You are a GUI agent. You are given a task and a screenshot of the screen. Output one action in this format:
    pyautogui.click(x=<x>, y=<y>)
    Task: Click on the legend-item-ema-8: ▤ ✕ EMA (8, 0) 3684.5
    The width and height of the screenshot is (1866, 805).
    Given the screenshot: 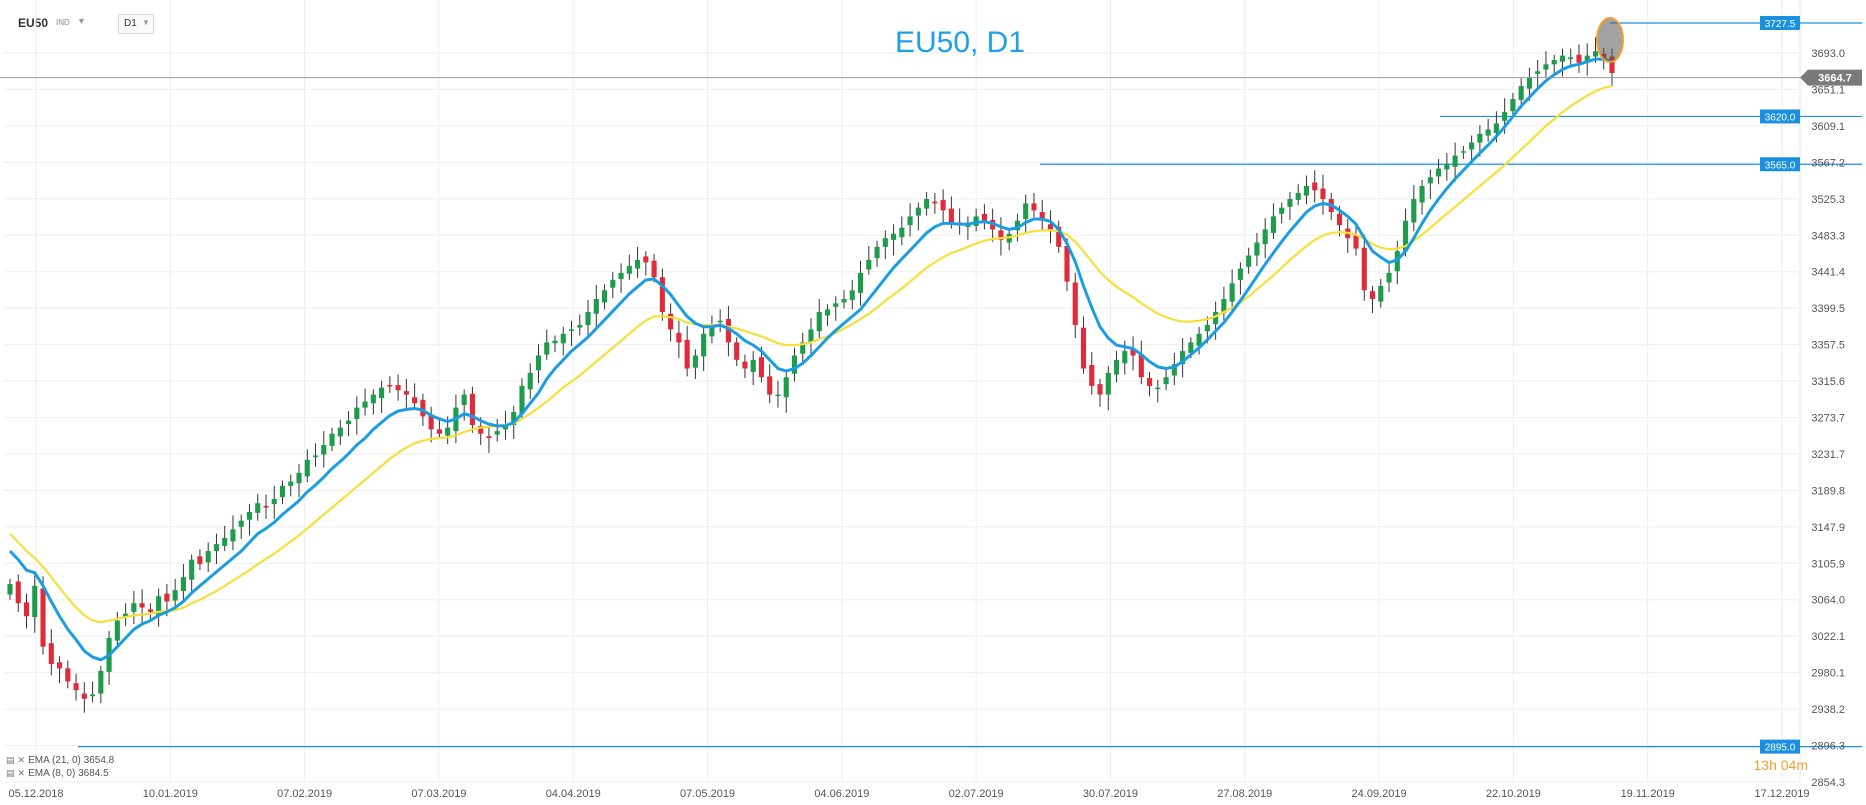 What is the action you would take?
    pyautogui.click(x=60, y=773)
    